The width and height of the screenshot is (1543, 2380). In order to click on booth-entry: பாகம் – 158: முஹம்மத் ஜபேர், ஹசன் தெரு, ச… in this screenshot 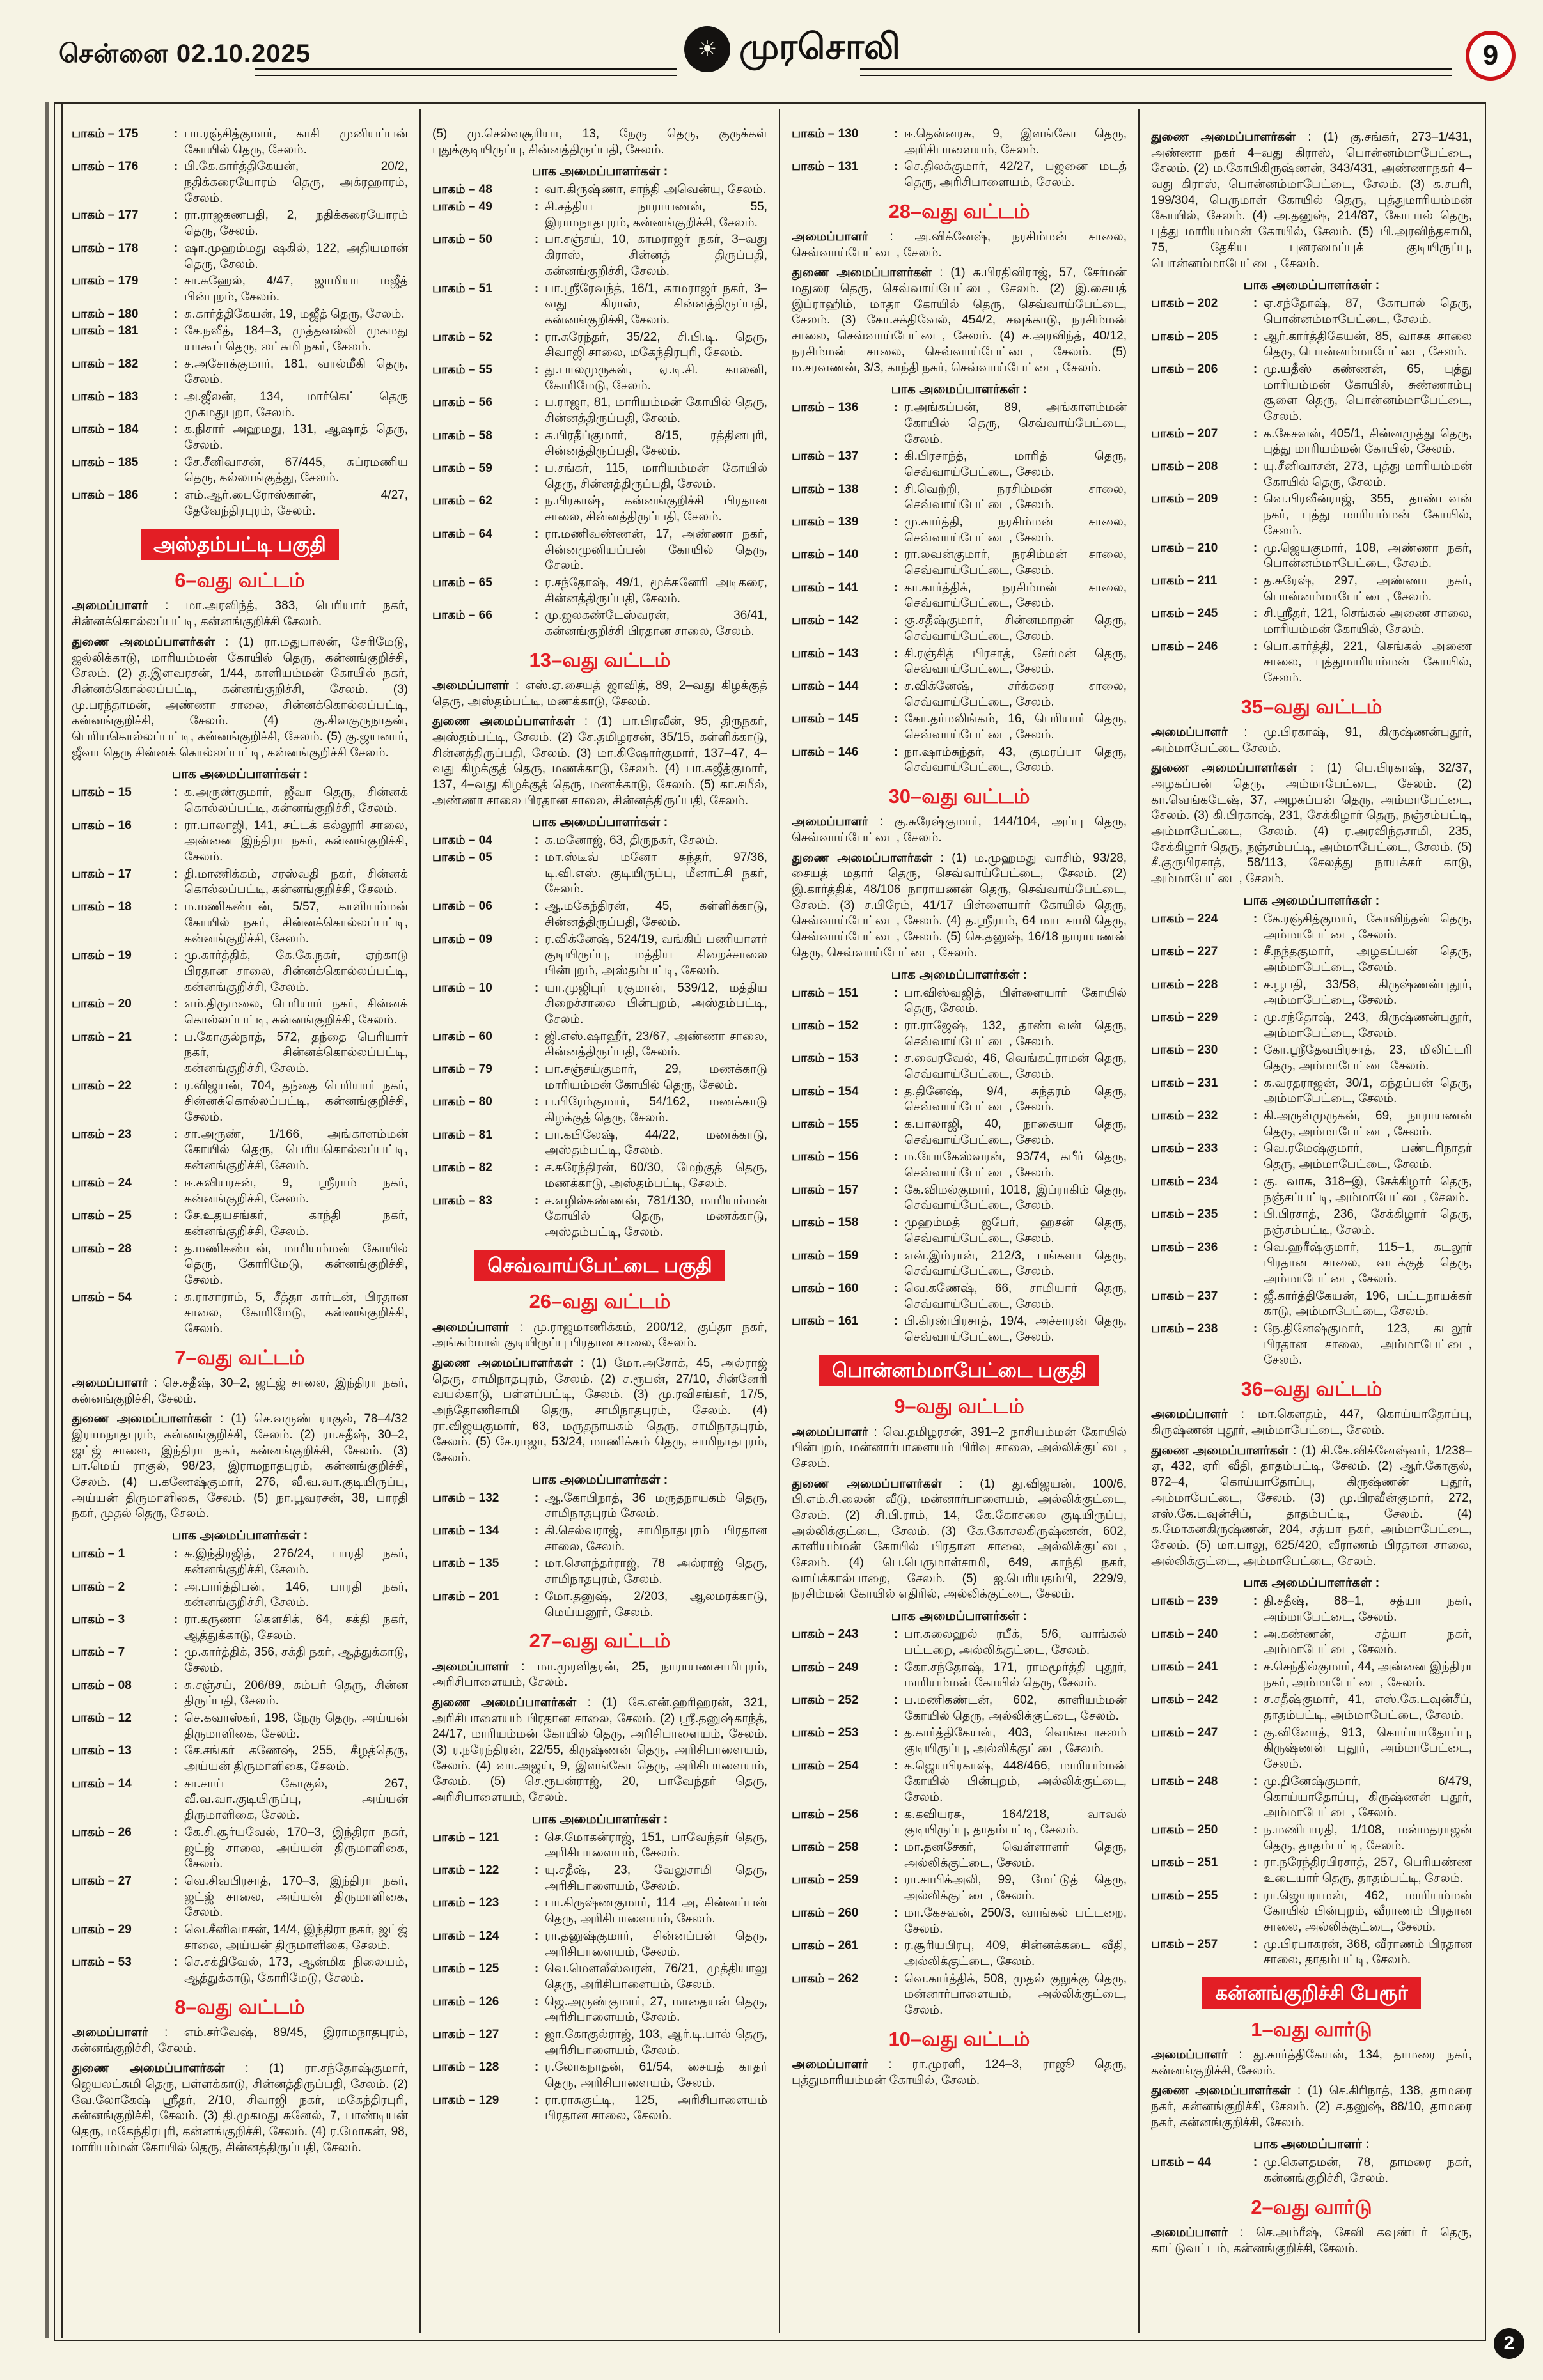, I will do `click(959, 1231)`.